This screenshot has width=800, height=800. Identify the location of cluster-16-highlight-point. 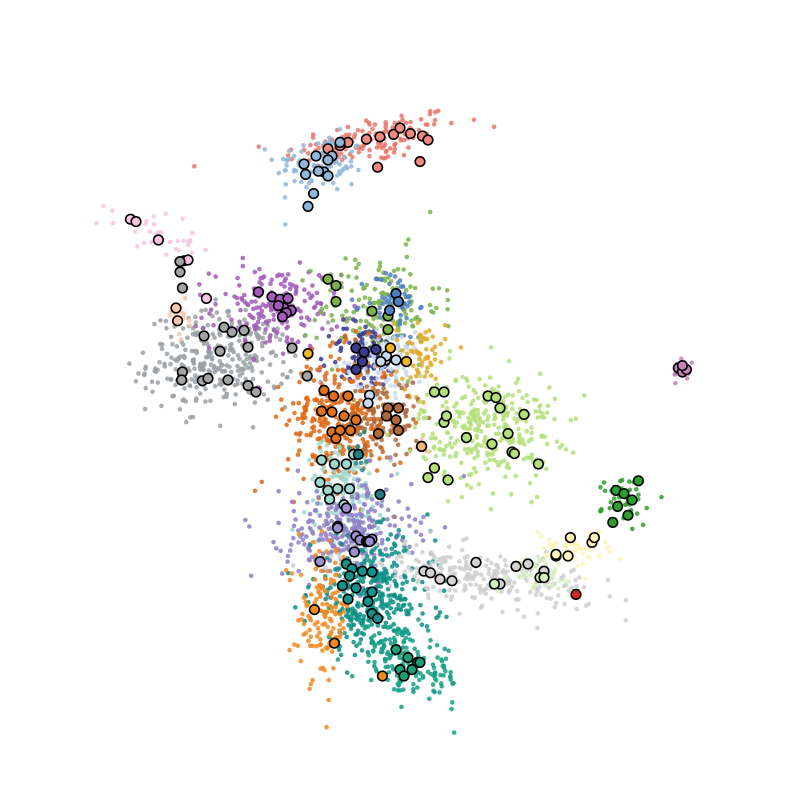
(380, 494).